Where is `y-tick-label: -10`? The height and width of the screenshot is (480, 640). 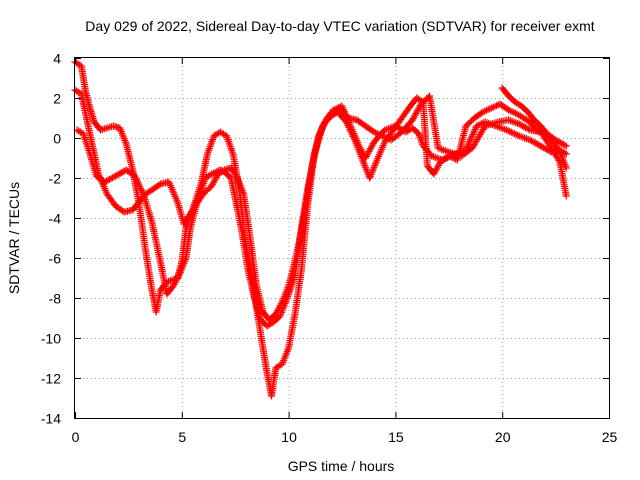 y-tick-label: -10 is located at coordinates (51, 339).